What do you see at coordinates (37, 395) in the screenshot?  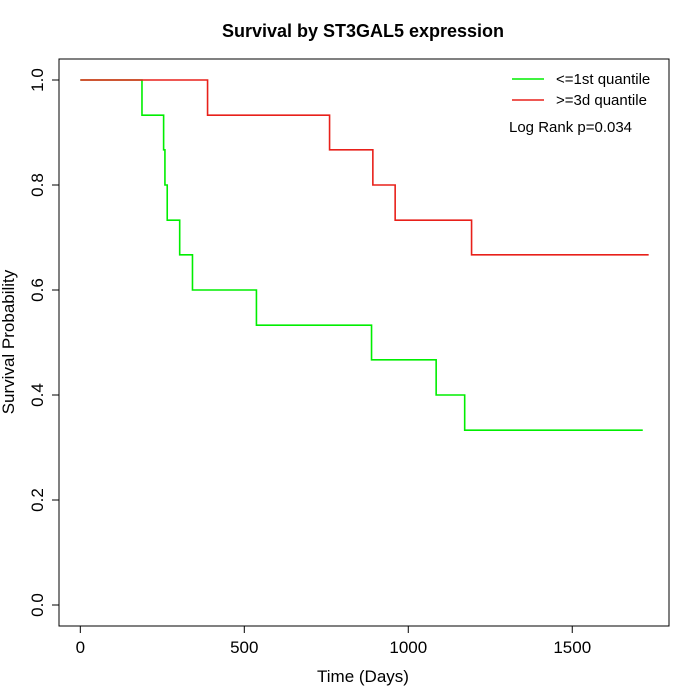 I see `y-tick-label: 0.4` at bounding box center [37, 395].